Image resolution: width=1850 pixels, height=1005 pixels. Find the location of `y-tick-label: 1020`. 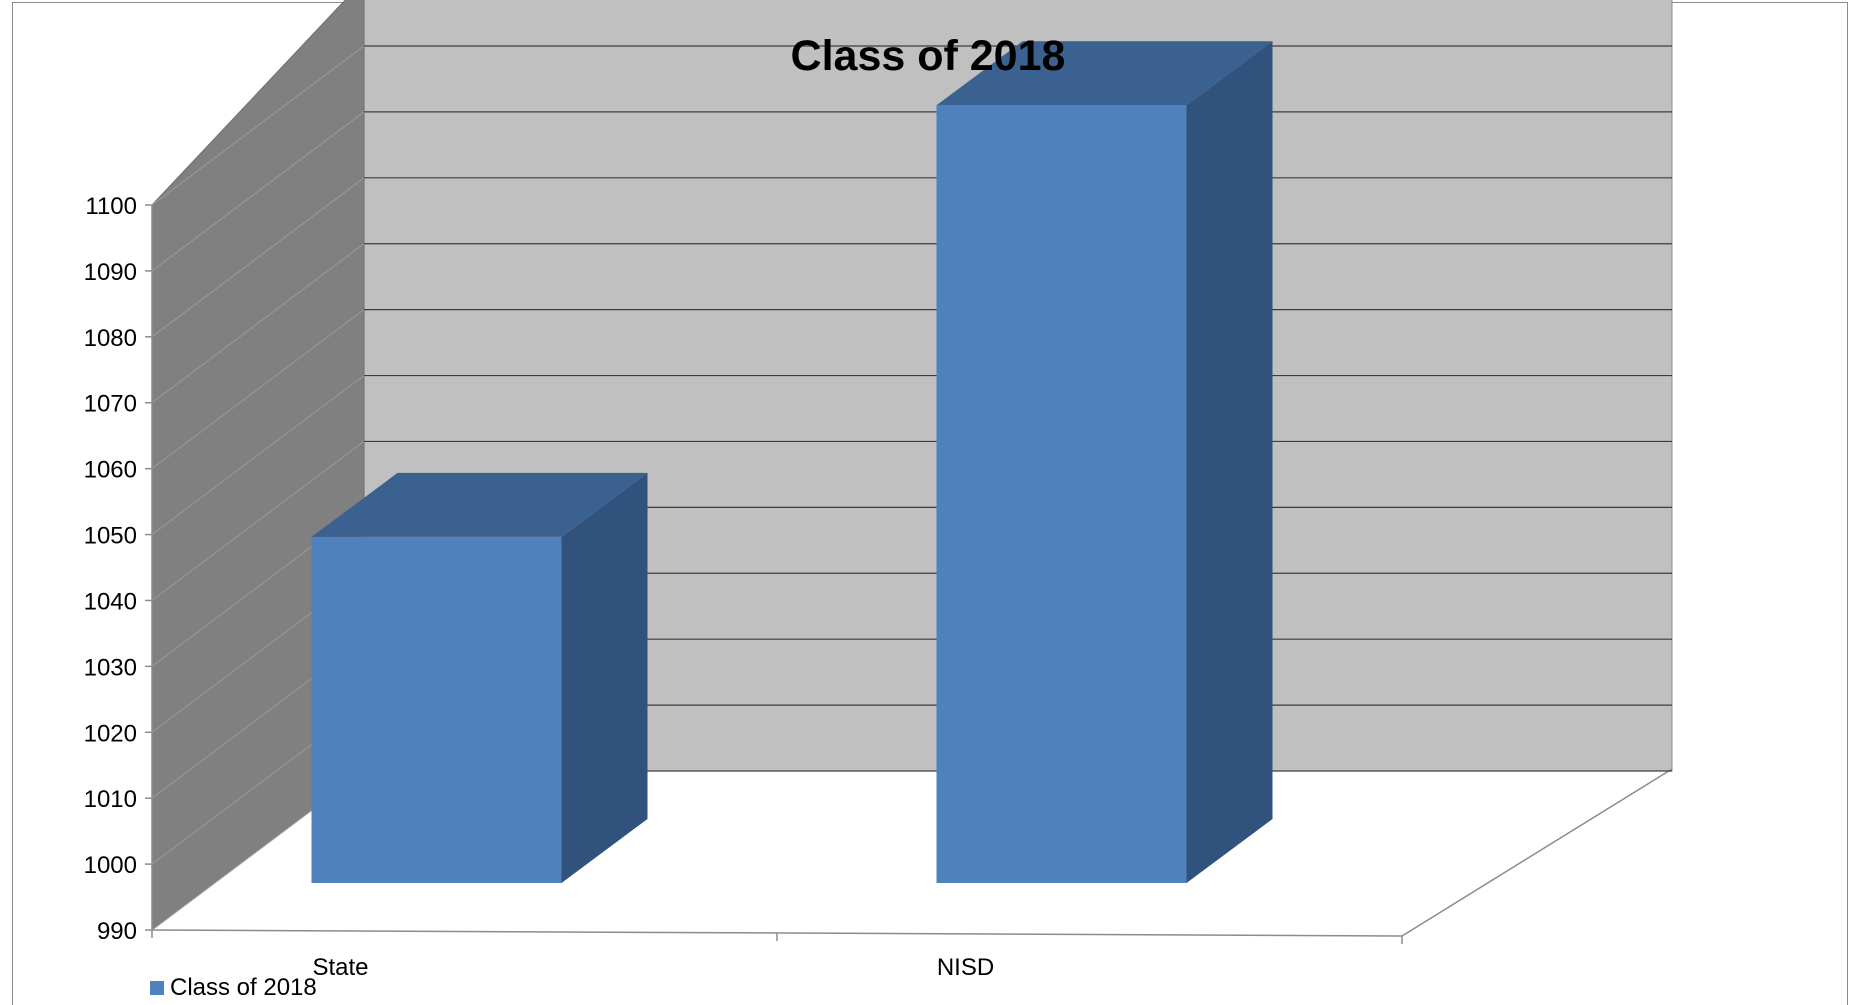

y-tick-label: 1020 is located at coordinates (110, 733).